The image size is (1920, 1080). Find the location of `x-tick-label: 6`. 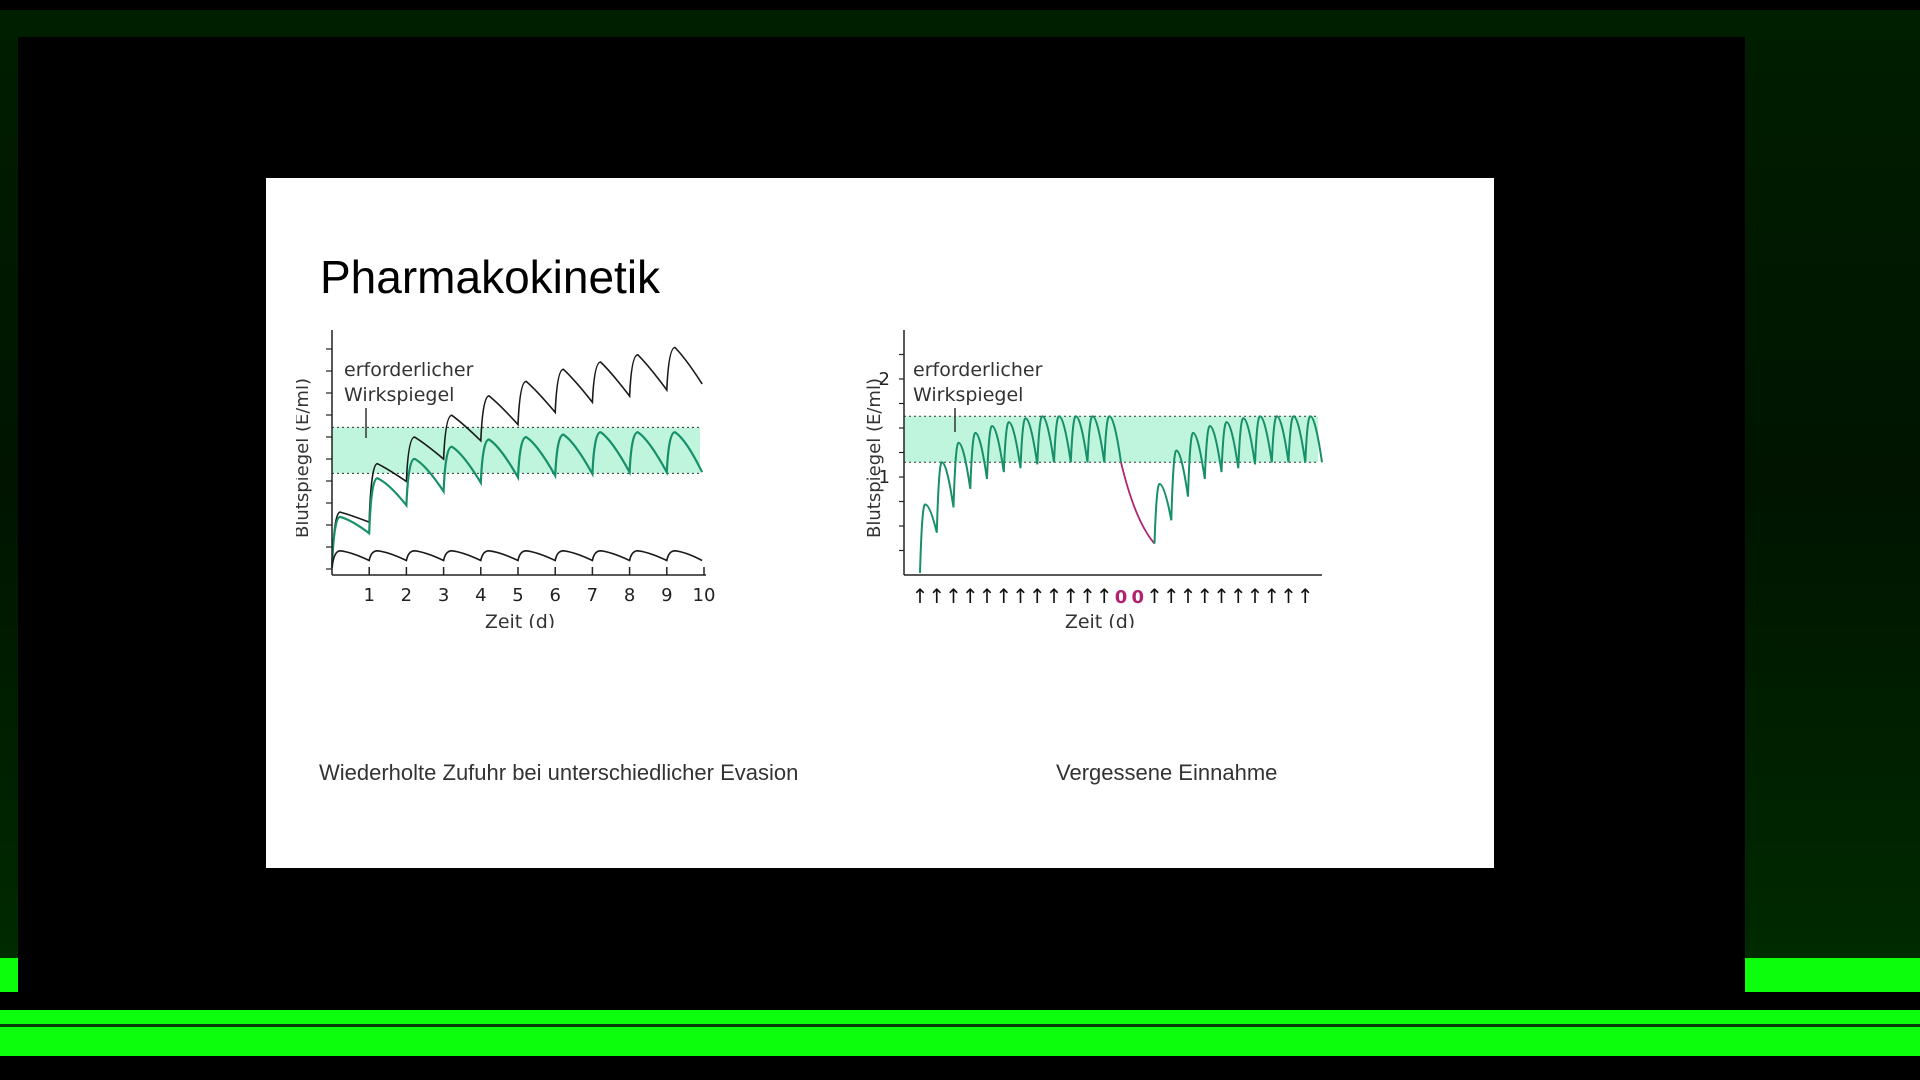

x-tick-label: 6 is located at coordinates (554, 595).